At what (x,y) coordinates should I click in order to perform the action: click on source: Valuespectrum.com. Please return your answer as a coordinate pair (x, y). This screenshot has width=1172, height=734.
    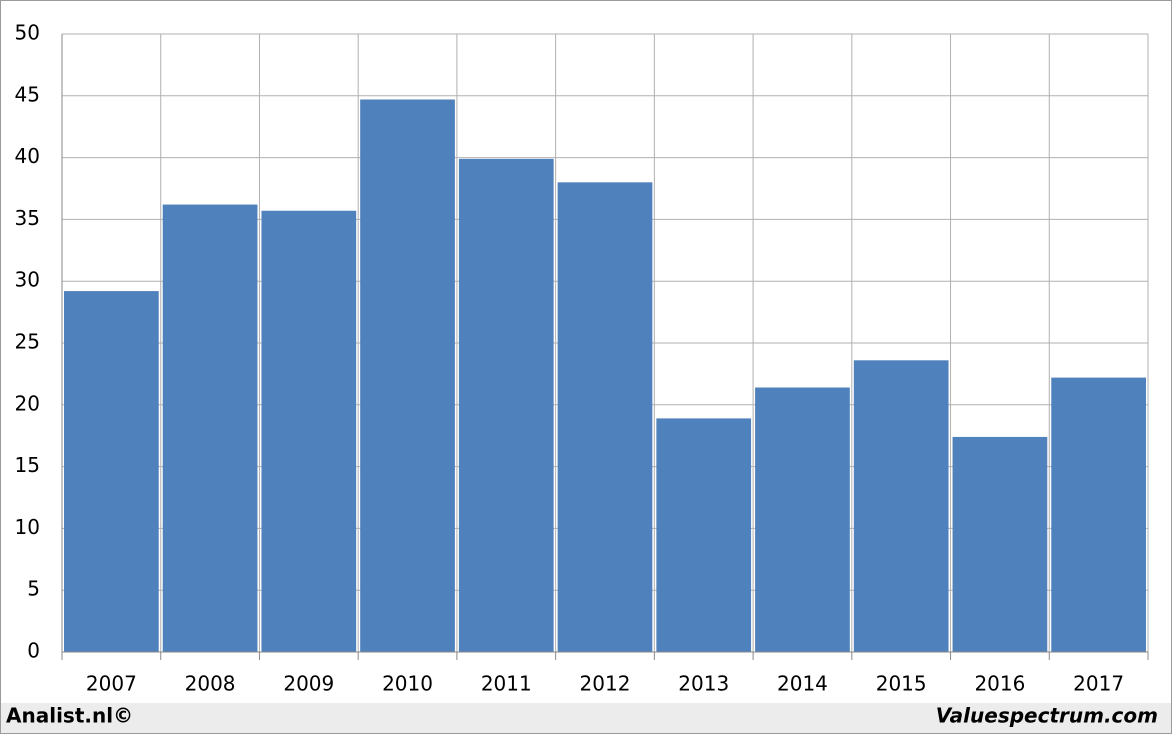
    Looking at the image, I should click on (1047, 716).